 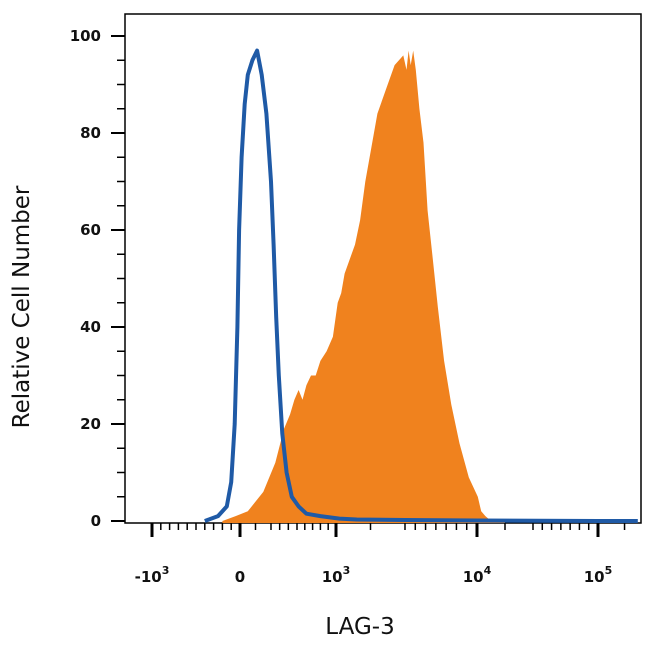 I want to click on x-tick-label: 10⁵, so click(x=598, y=575).